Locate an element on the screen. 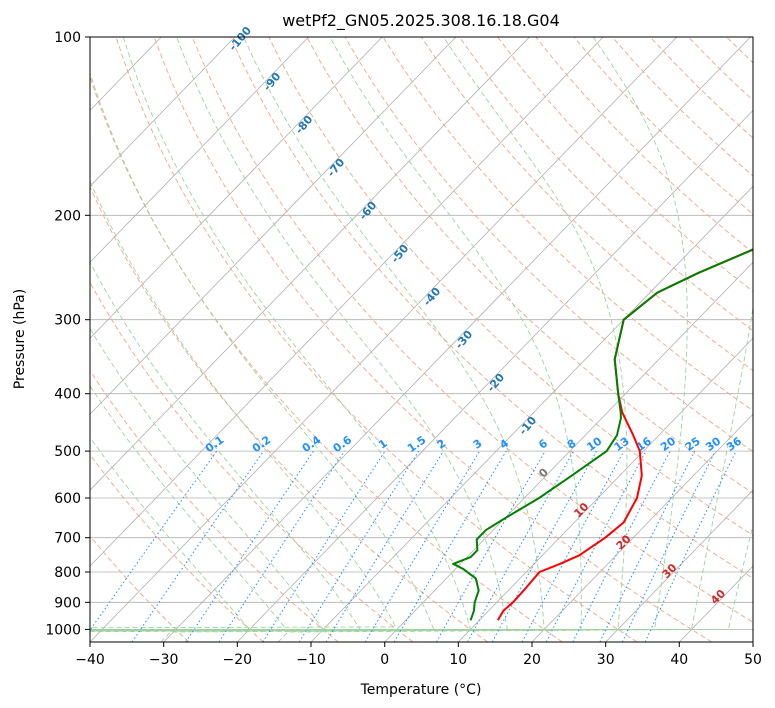 This screenshot has width=775, height=708. y-tick-label: 1000 is located at coordinates (63, 630).